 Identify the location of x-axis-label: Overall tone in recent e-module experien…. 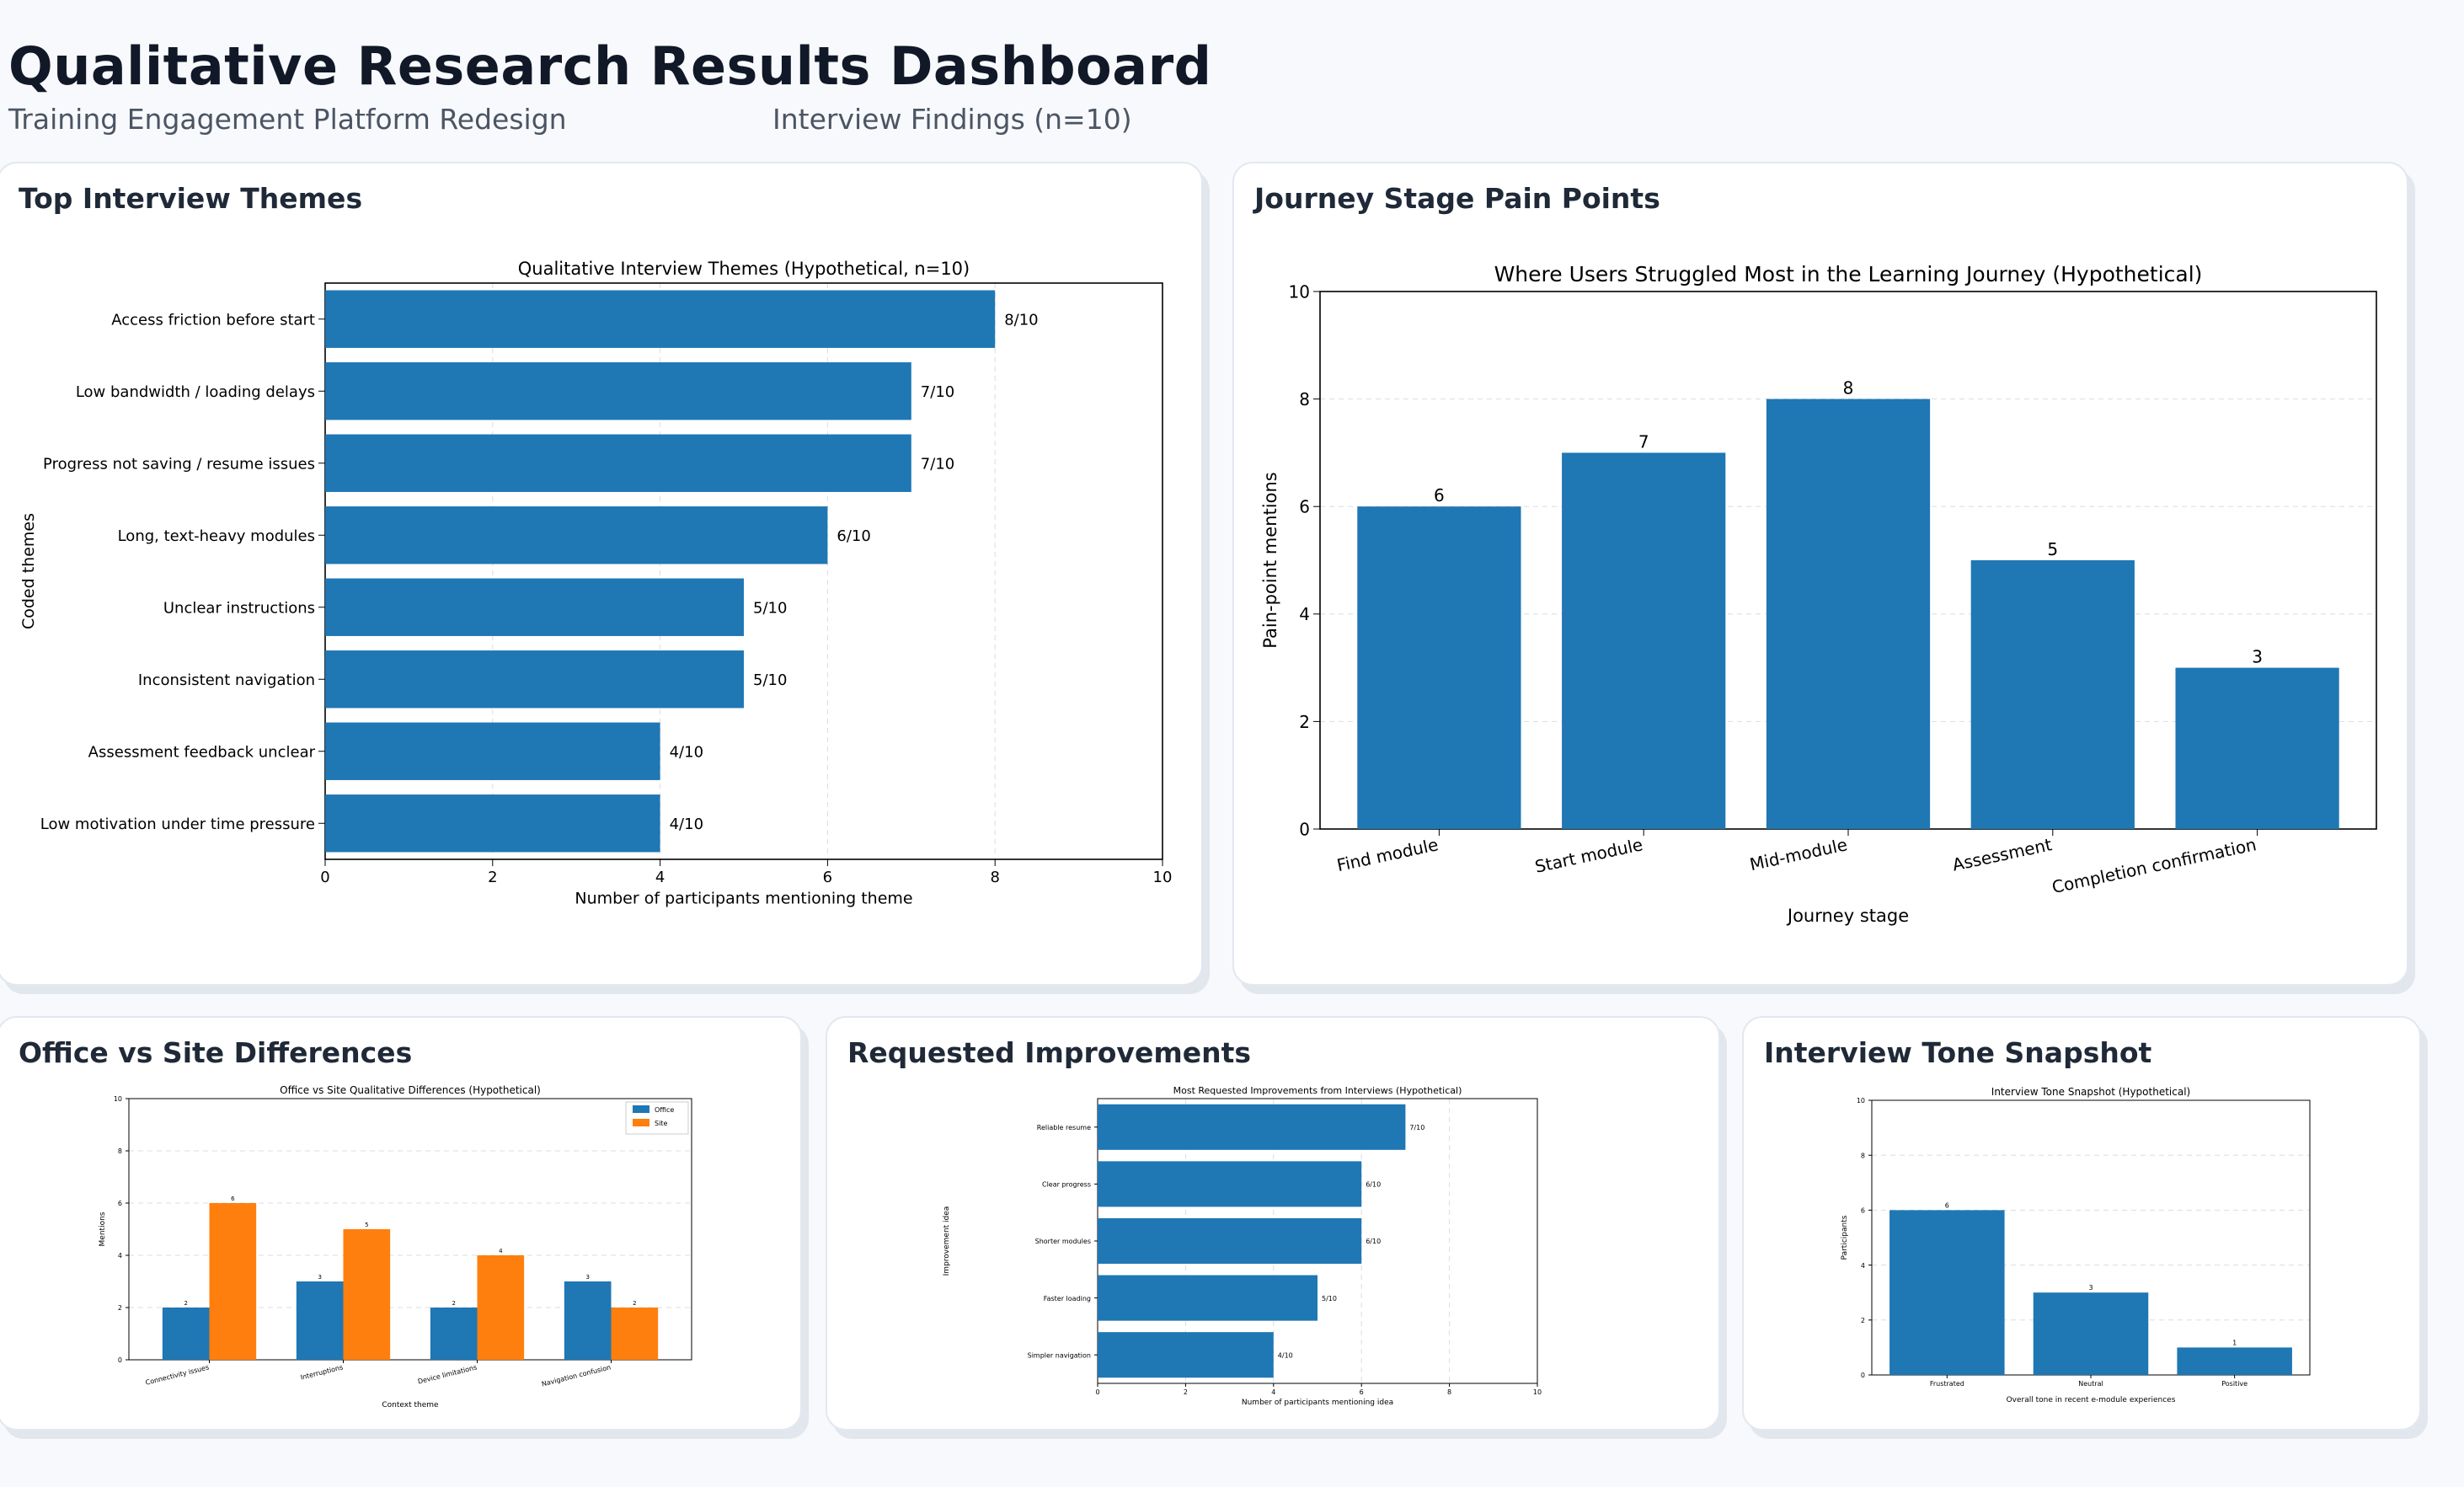
(2091, 1400).